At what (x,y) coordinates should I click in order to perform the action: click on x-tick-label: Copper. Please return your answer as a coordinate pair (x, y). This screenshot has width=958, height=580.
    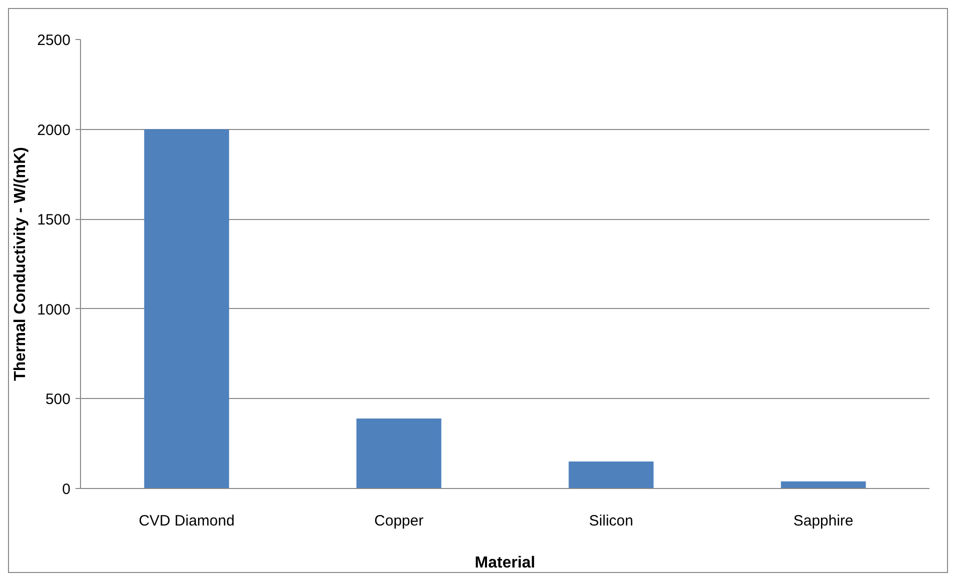
    Looking at the image, I should click on (399, 521).